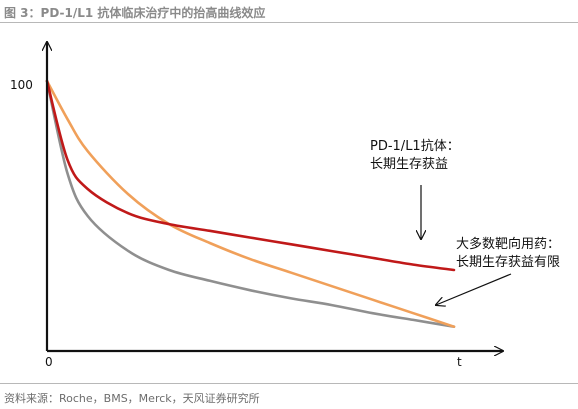 This screenshot has height=409, width=578. Describe the element at coordinates (289, 383) in the screenshot. I see `bottom-divider` at that location.